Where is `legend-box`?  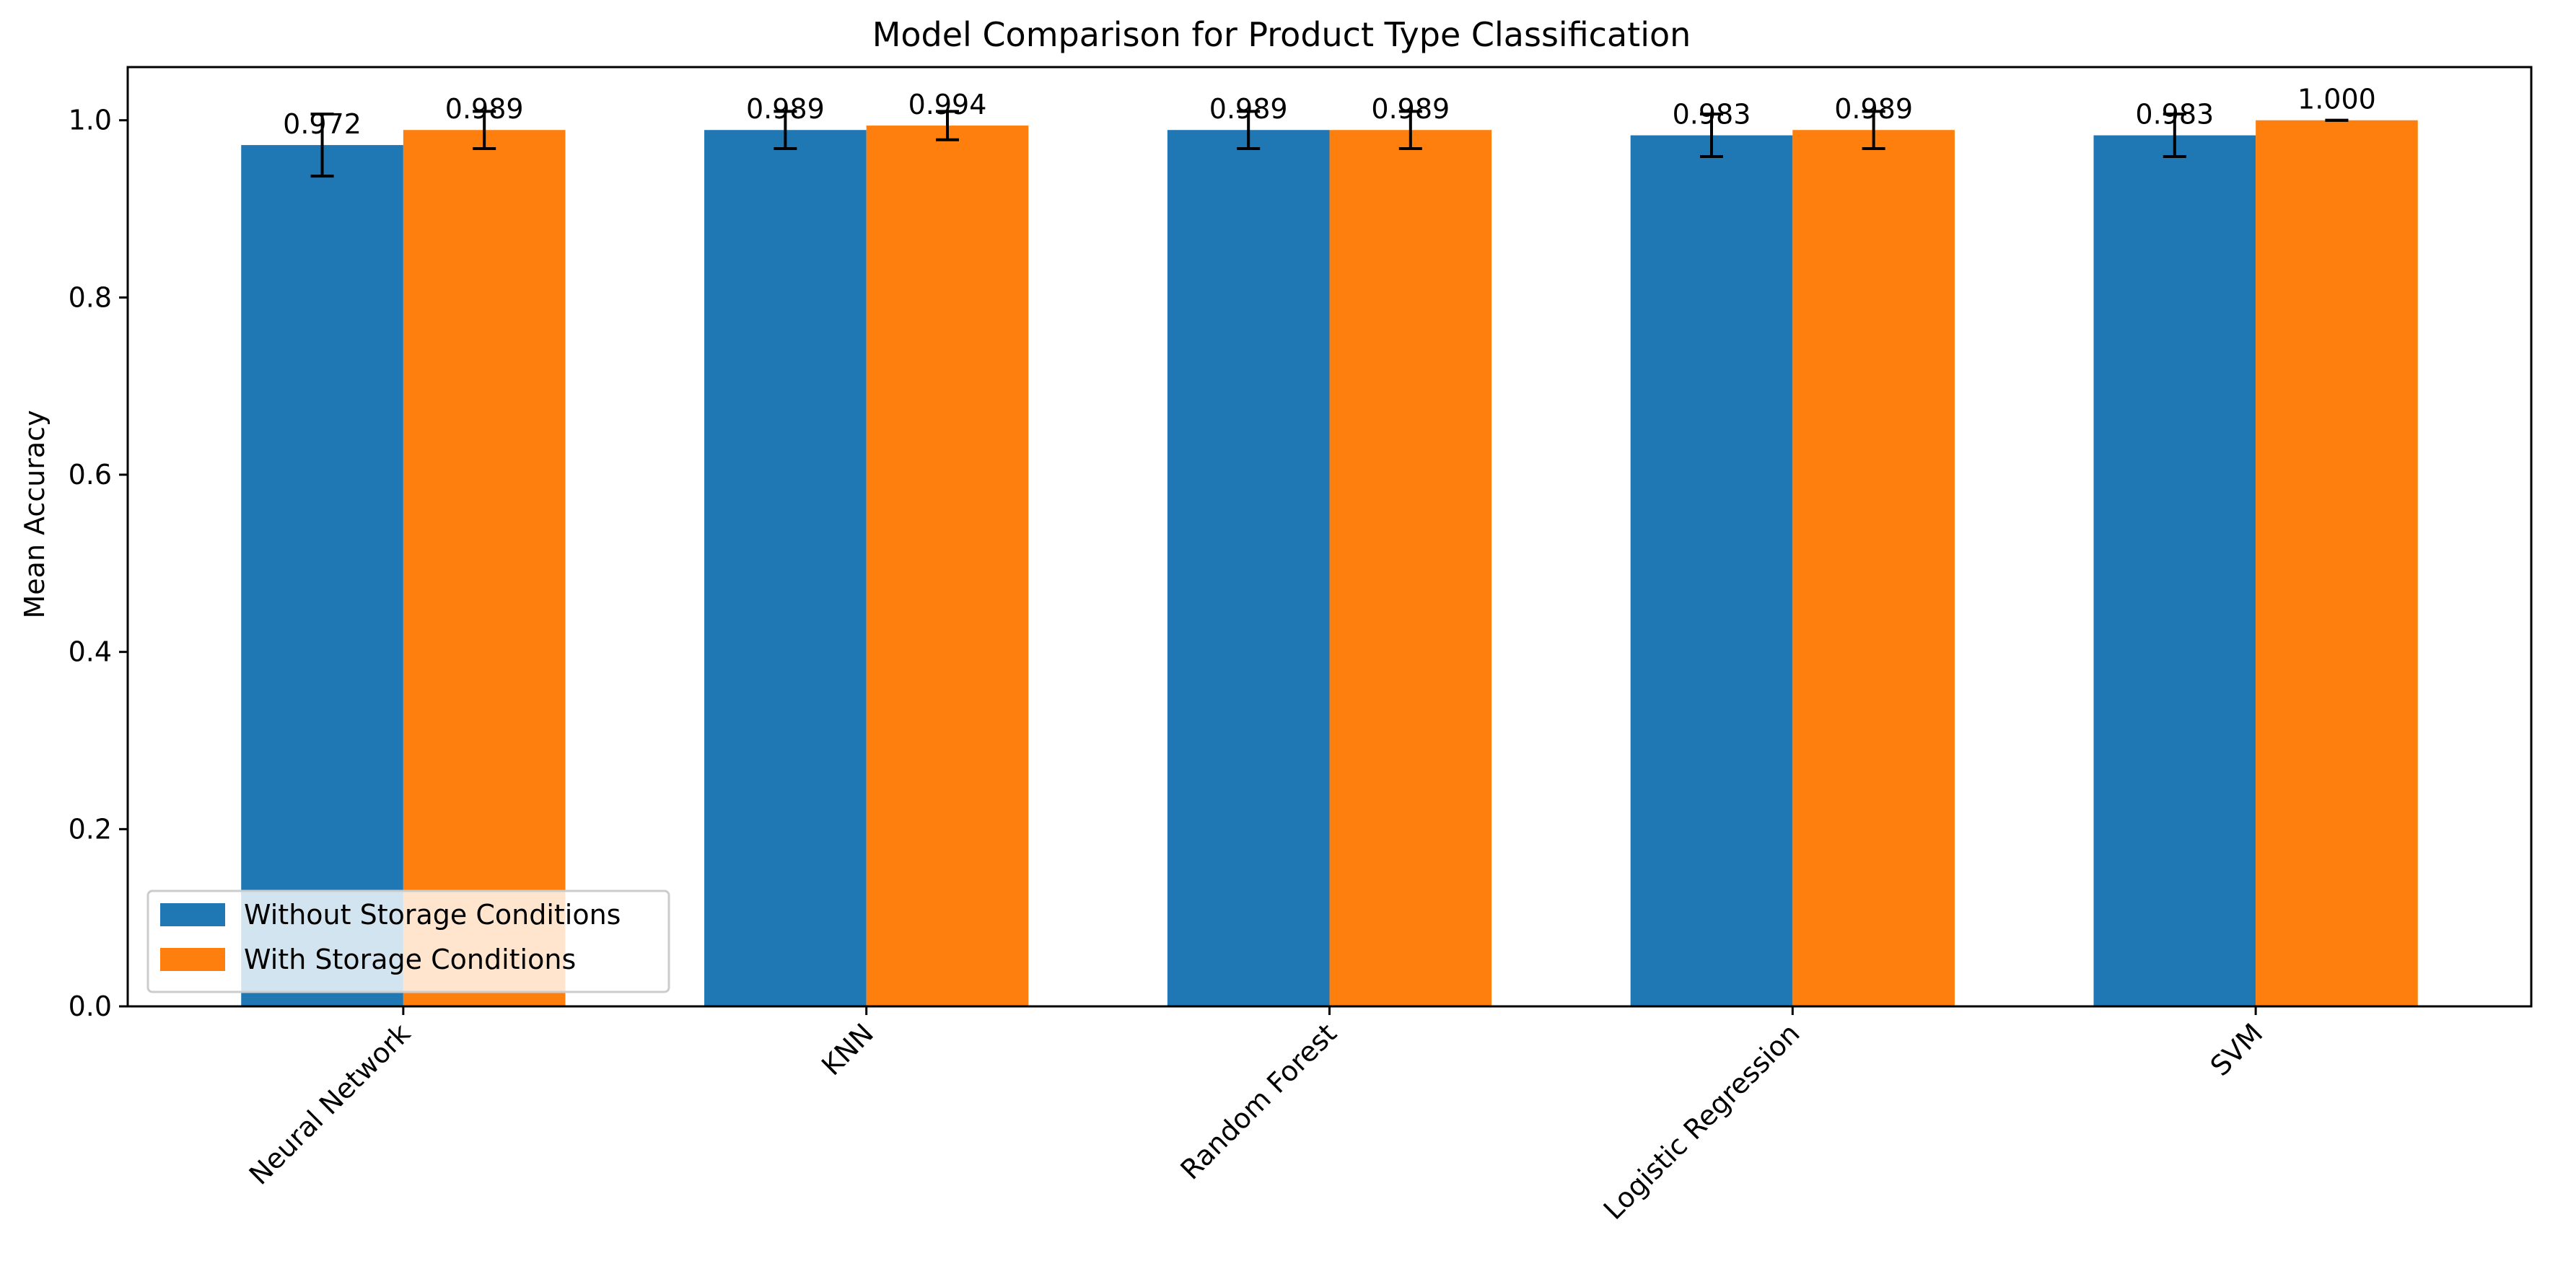
legend-box is located at coordinates (408, 941).